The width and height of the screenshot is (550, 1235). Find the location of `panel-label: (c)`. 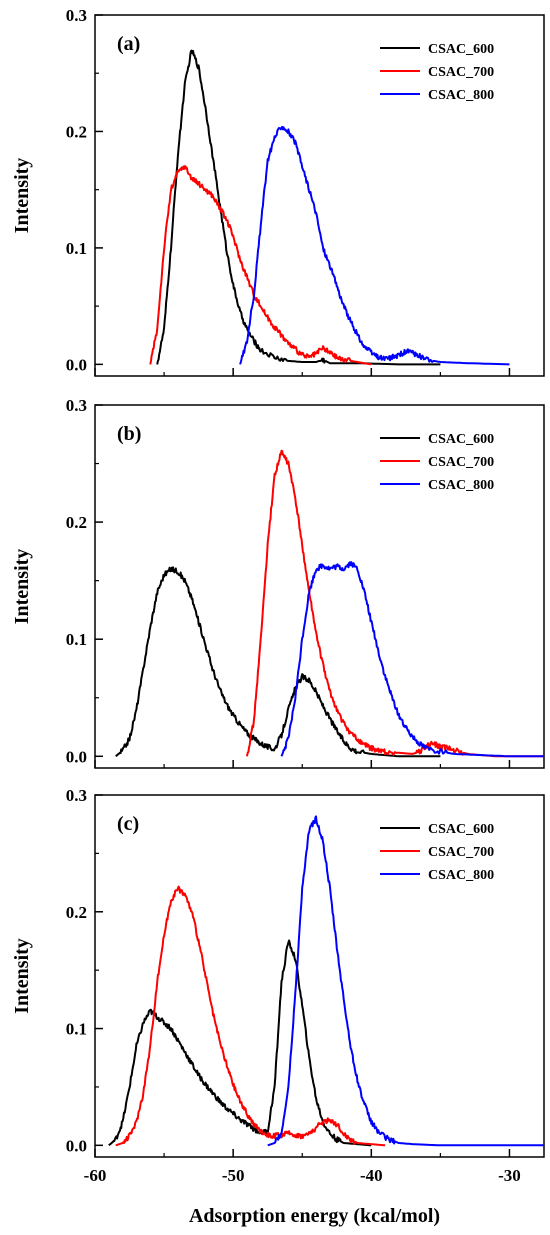

panel-label: (c) is located at coordinates (128, 824).